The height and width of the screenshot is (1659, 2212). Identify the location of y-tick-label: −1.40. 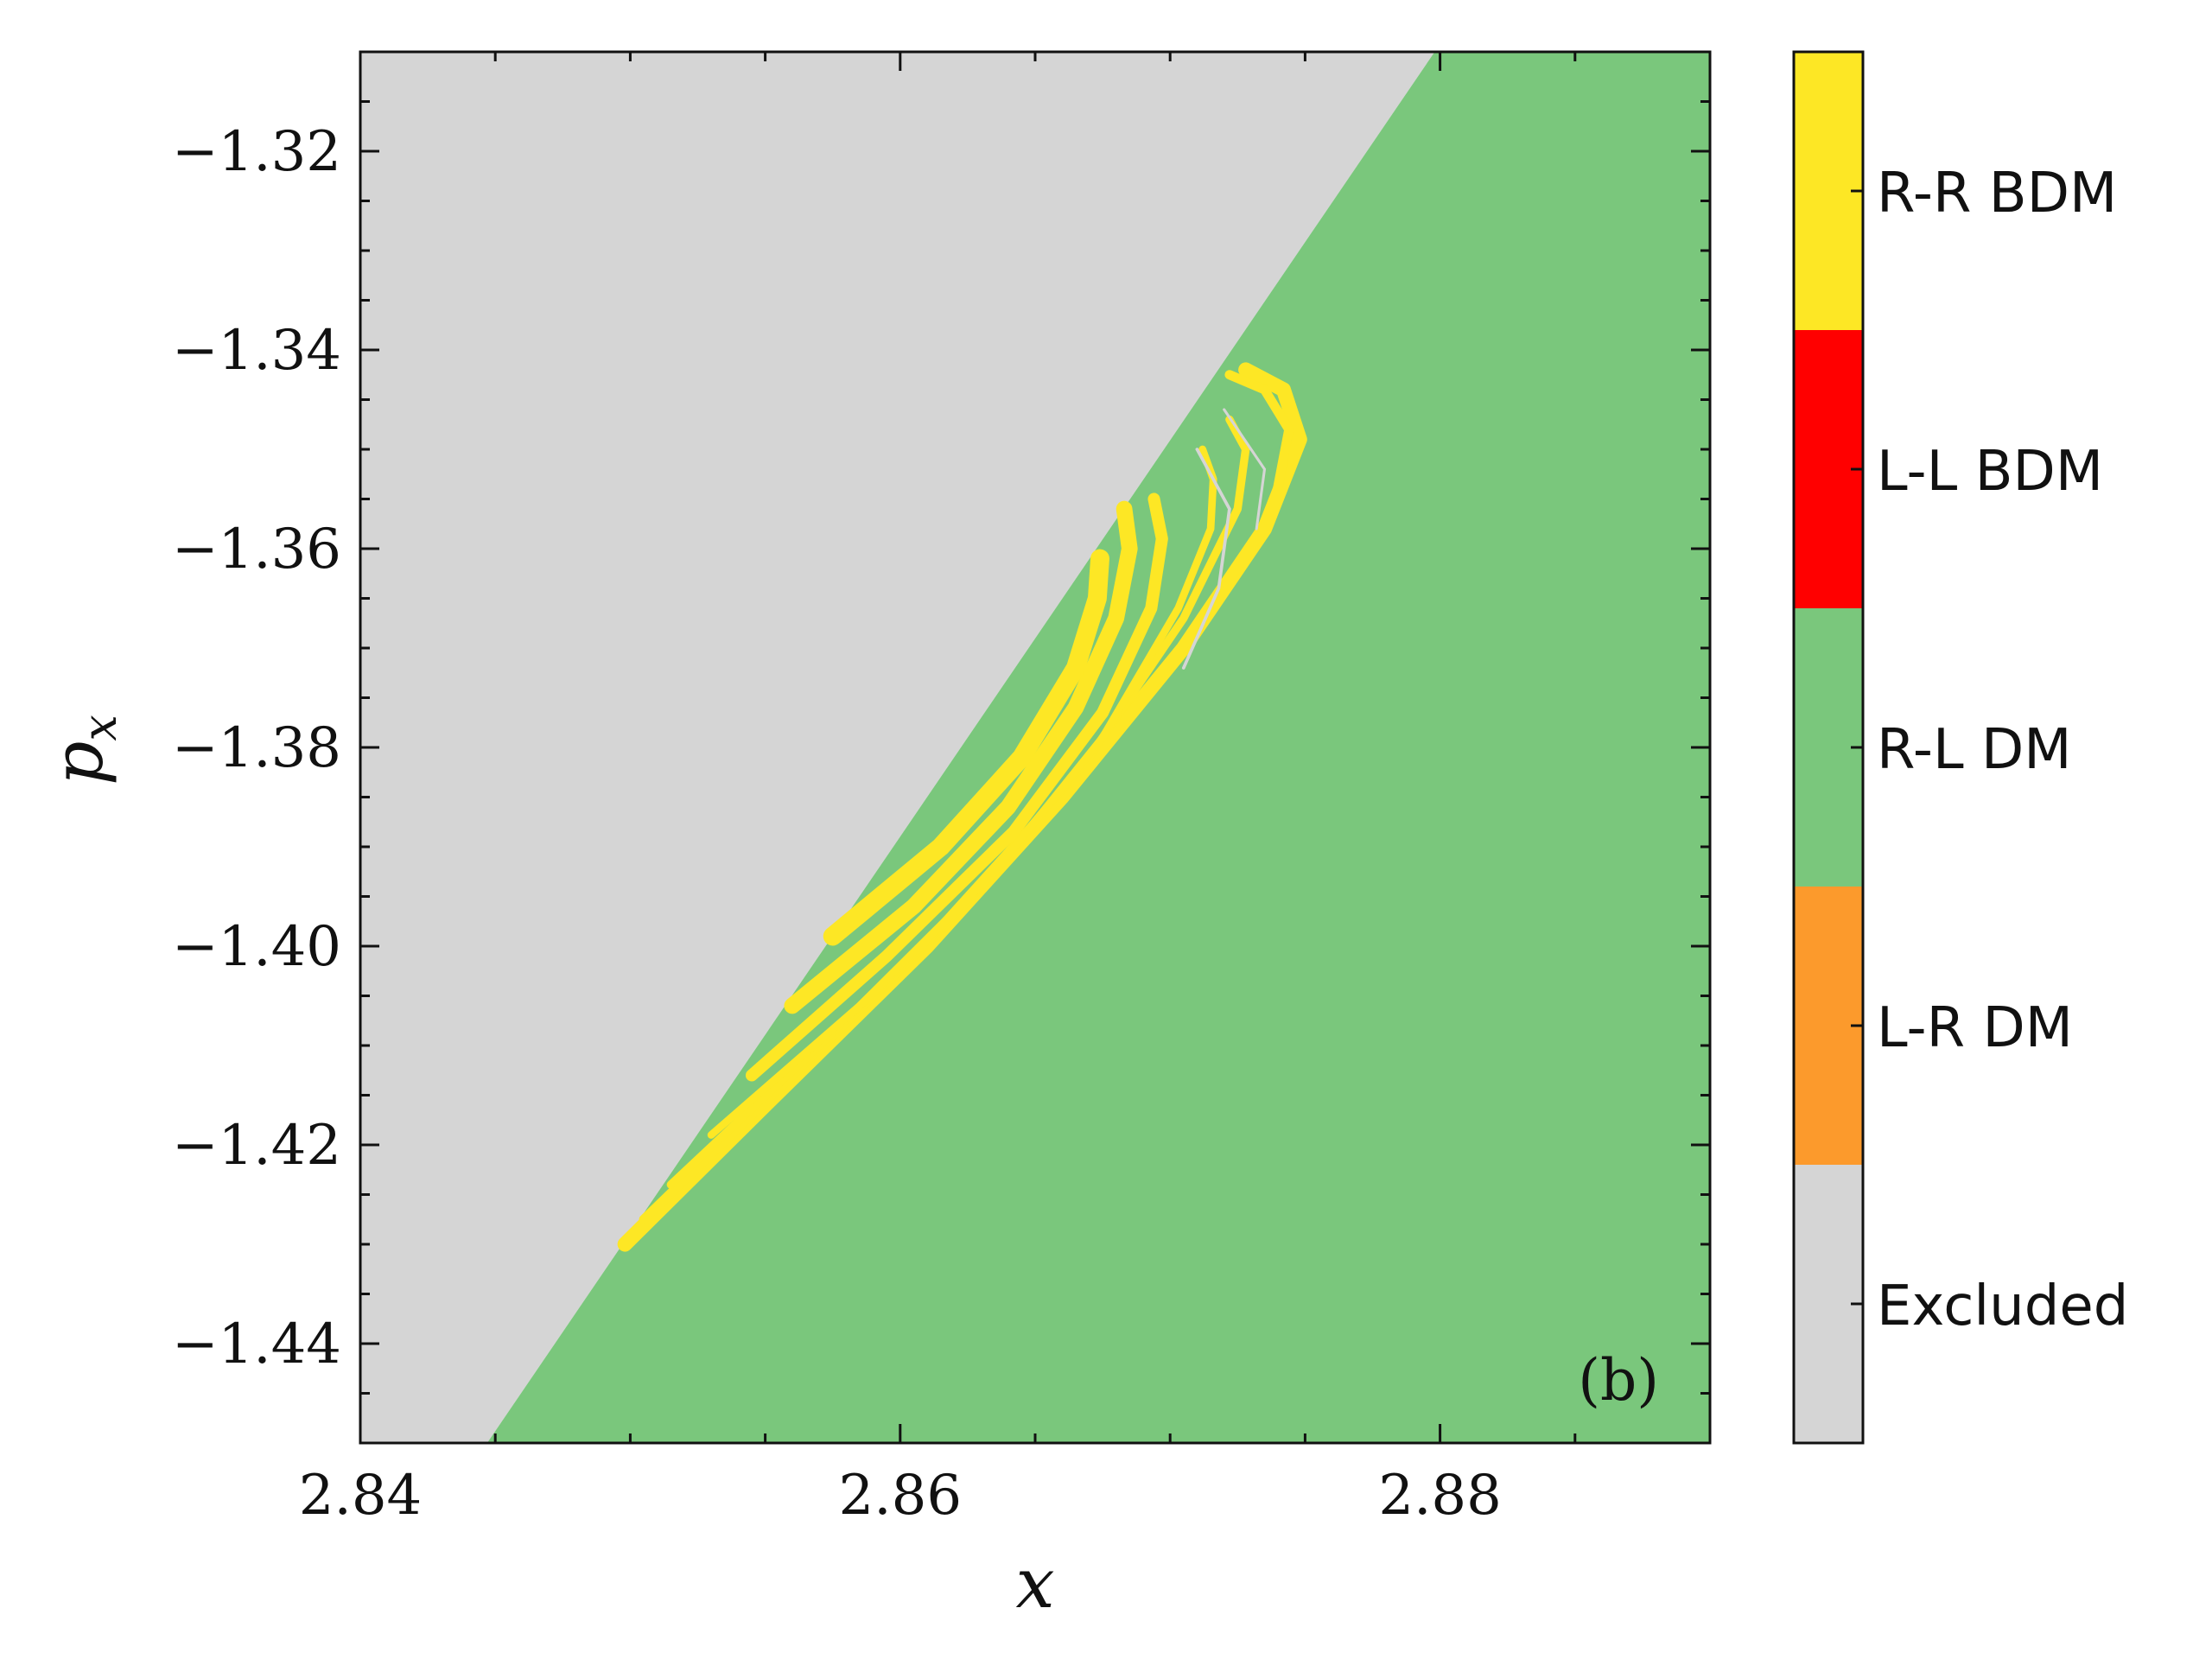
(256, 947).